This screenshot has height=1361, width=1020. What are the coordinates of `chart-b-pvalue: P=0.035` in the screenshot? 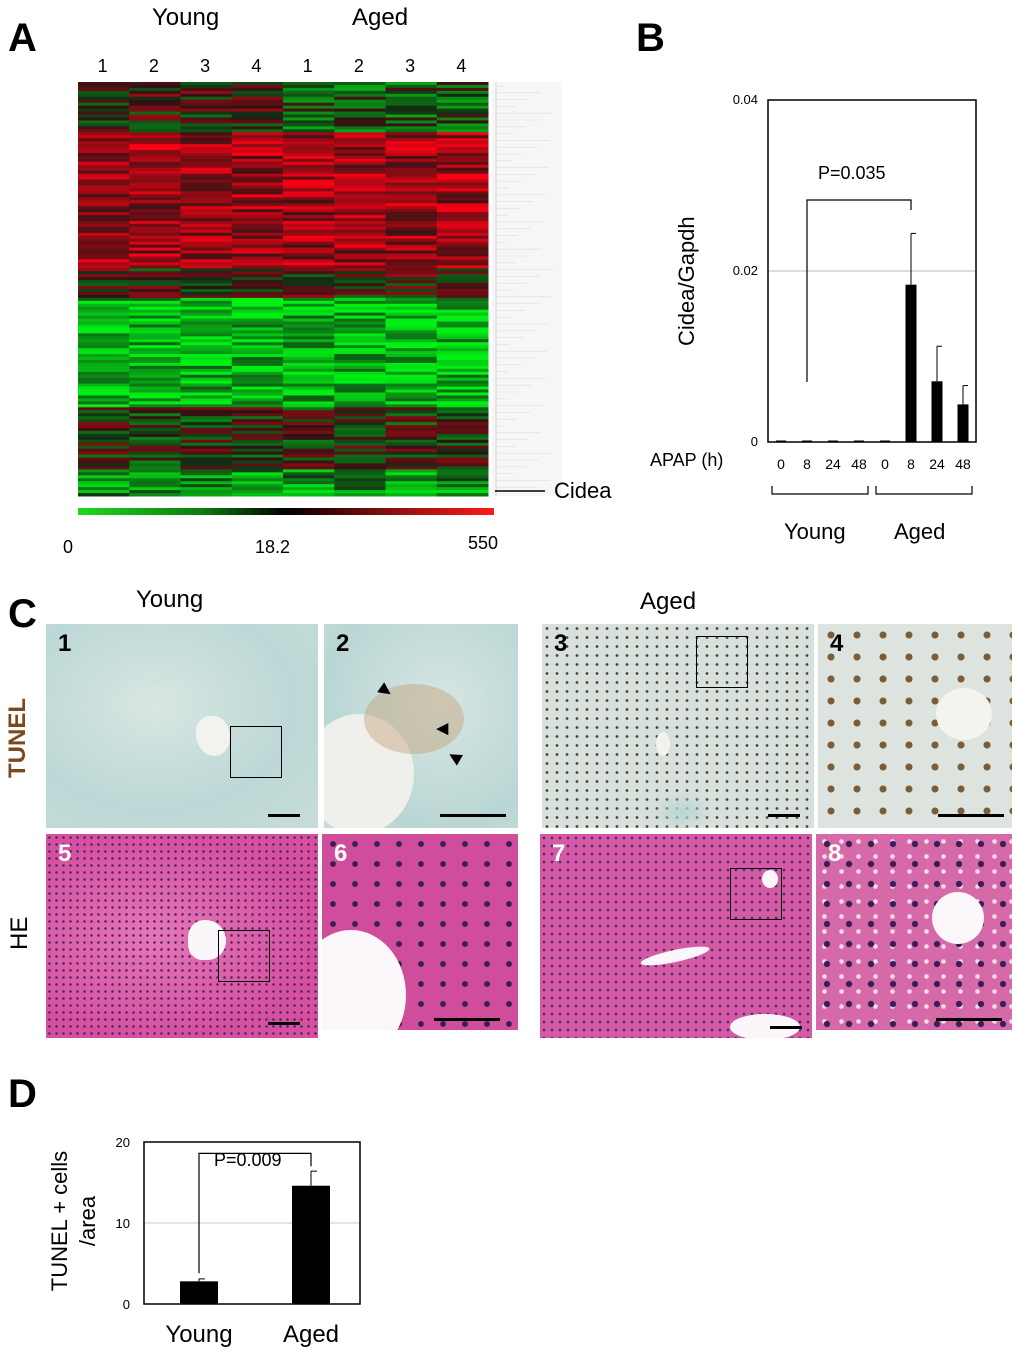 It's located at (852, 173).